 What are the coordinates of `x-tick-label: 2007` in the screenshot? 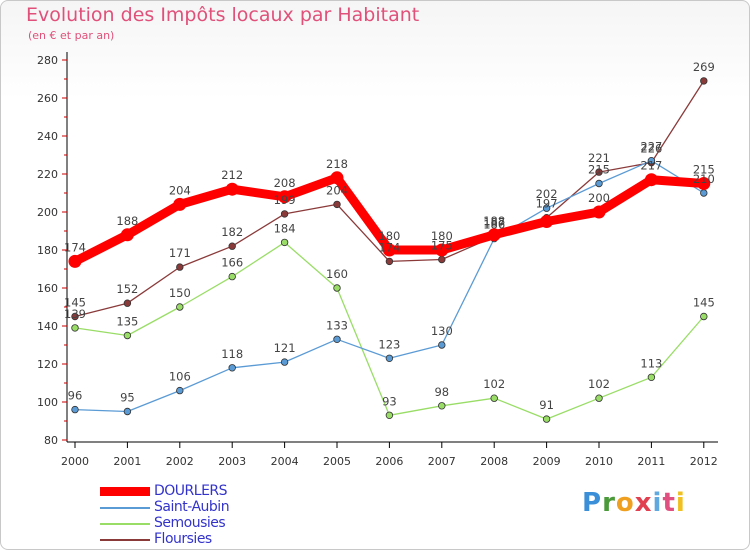 It's located at (442, 461).